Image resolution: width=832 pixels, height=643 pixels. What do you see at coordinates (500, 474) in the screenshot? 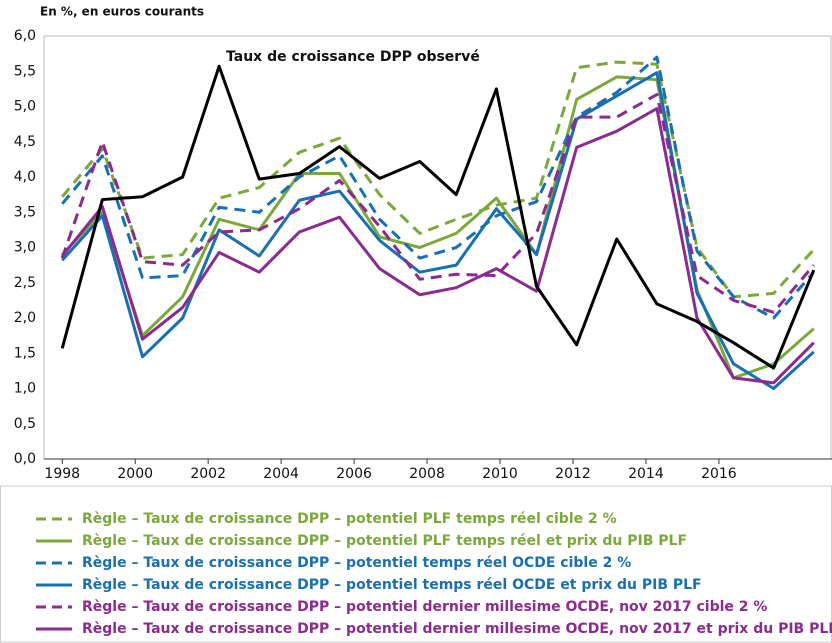
I see `x-tick-label: 2010` at bounding box center [500, 474].